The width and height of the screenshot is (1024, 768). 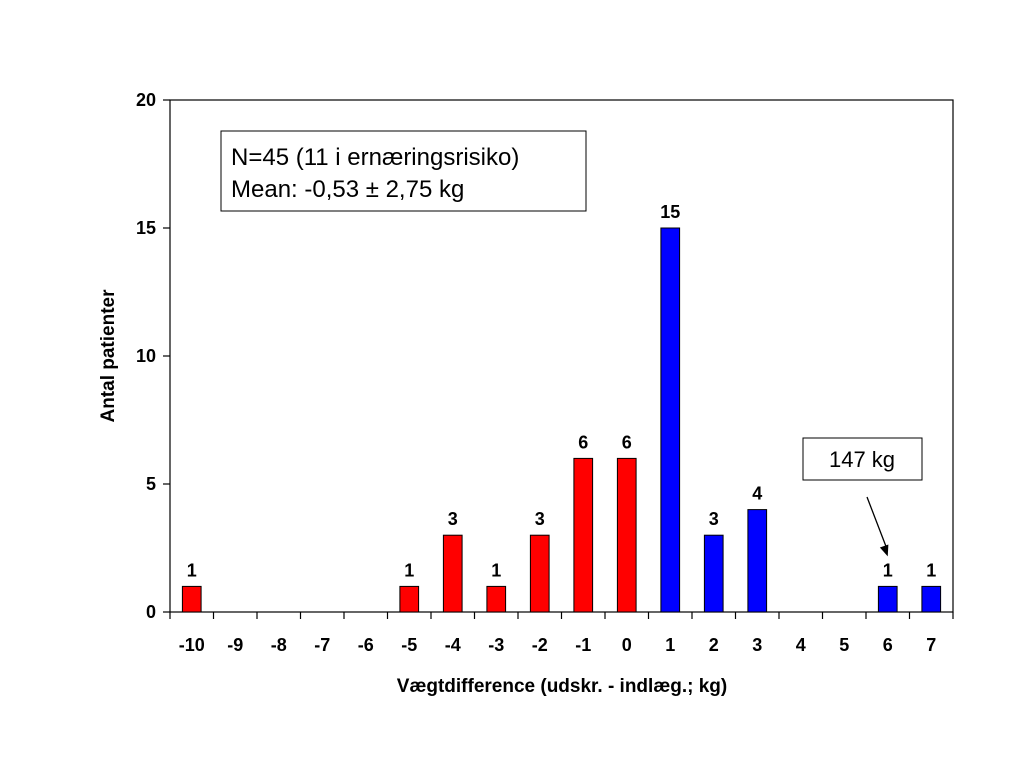 What do you see at coordinates (540, 645) in the screenshot?
I see `x-tick-label: -2` at bounding box center [540, 645].